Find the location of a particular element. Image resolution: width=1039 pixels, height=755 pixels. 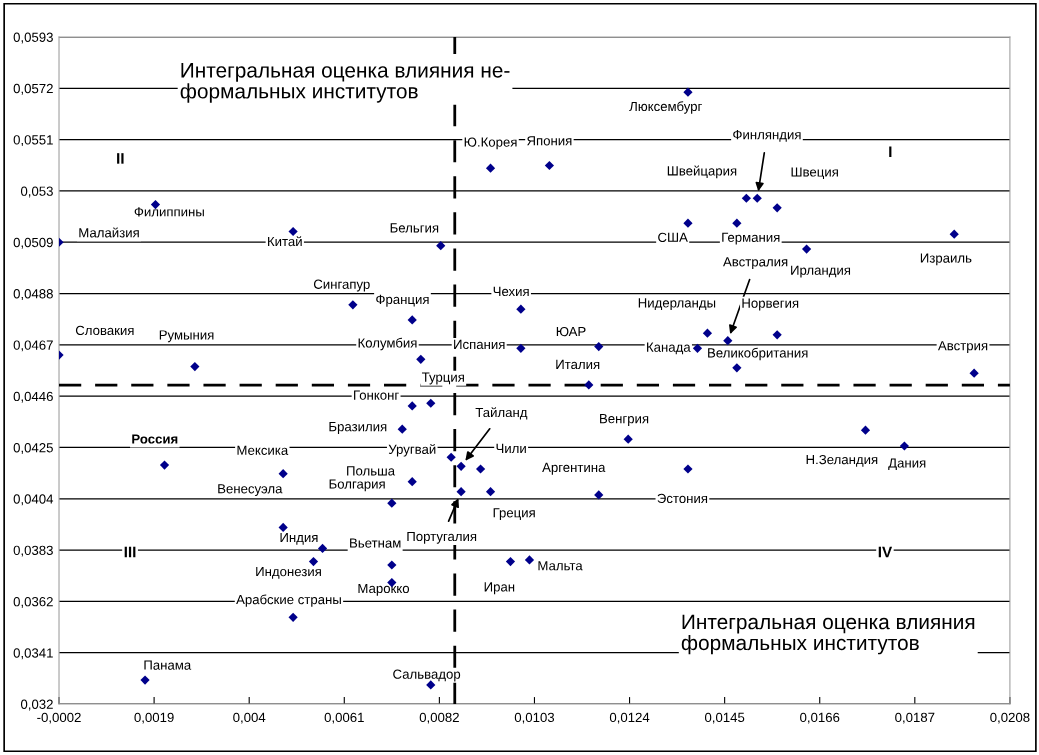

annotation: Япония is located at coordinates (549, 141).